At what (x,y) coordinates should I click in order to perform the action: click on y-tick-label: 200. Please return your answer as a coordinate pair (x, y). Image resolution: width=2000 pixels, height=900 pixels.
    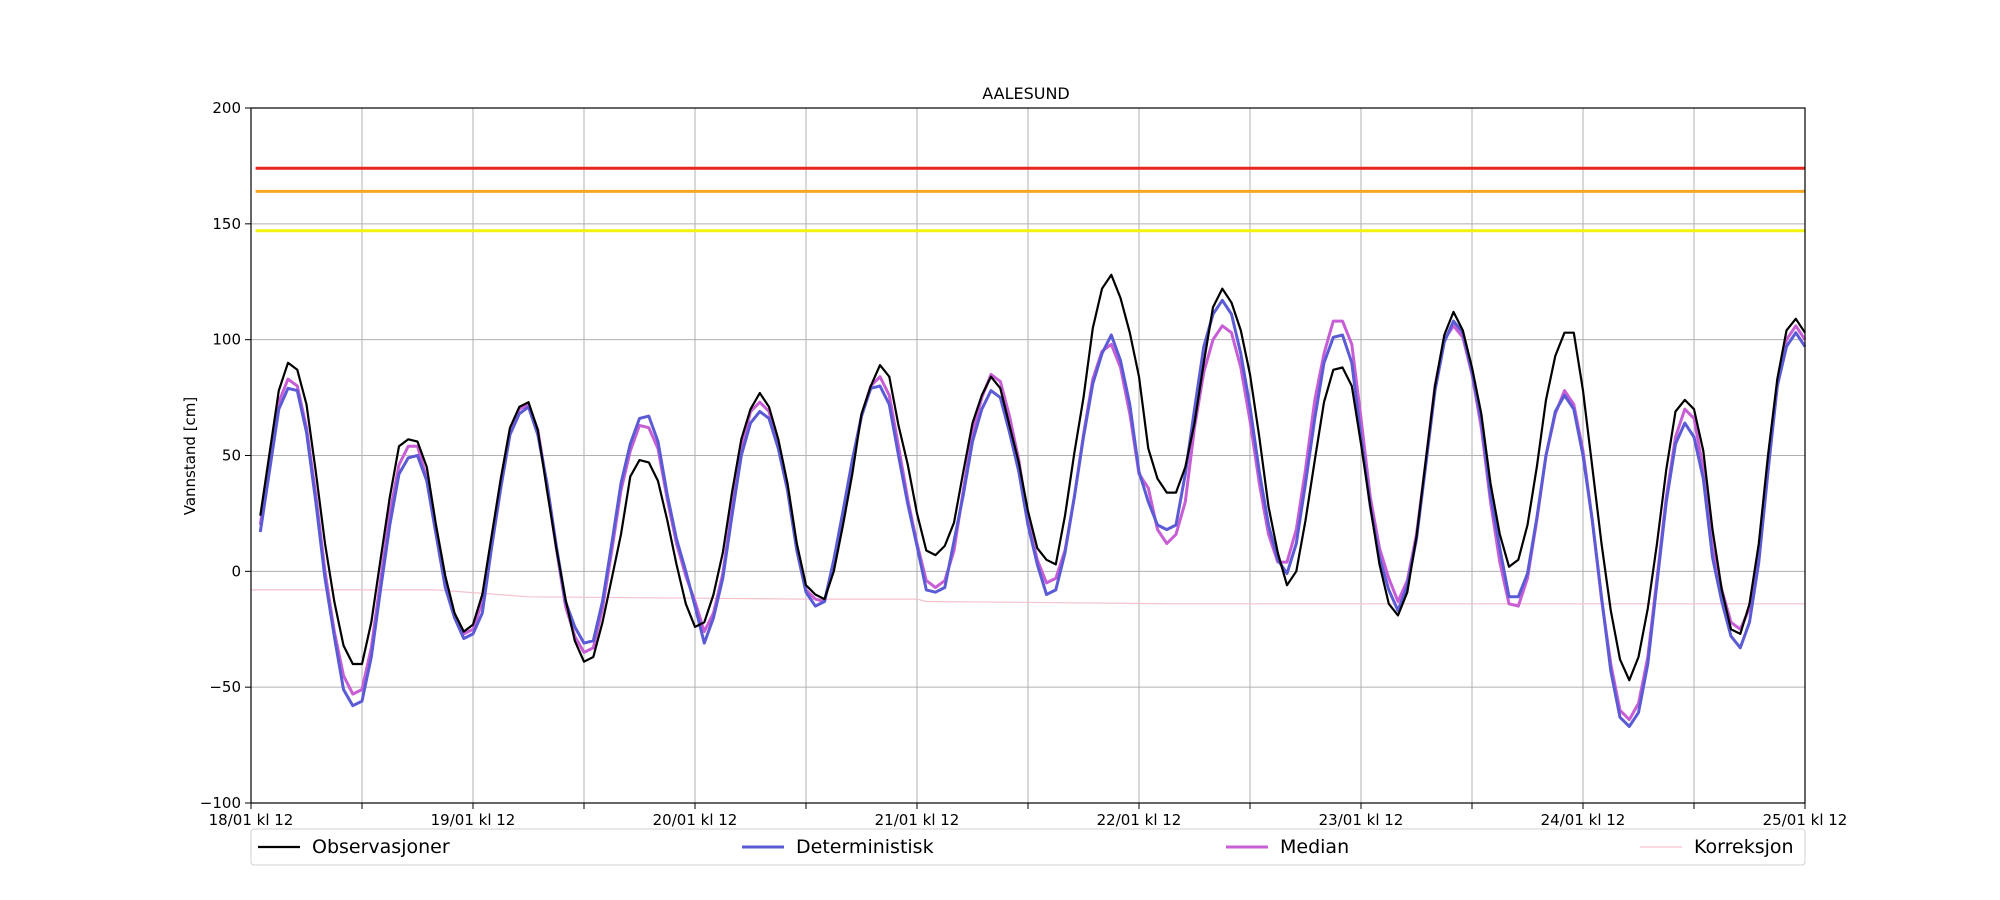
    Looking at the image, I should click on (226, 108).